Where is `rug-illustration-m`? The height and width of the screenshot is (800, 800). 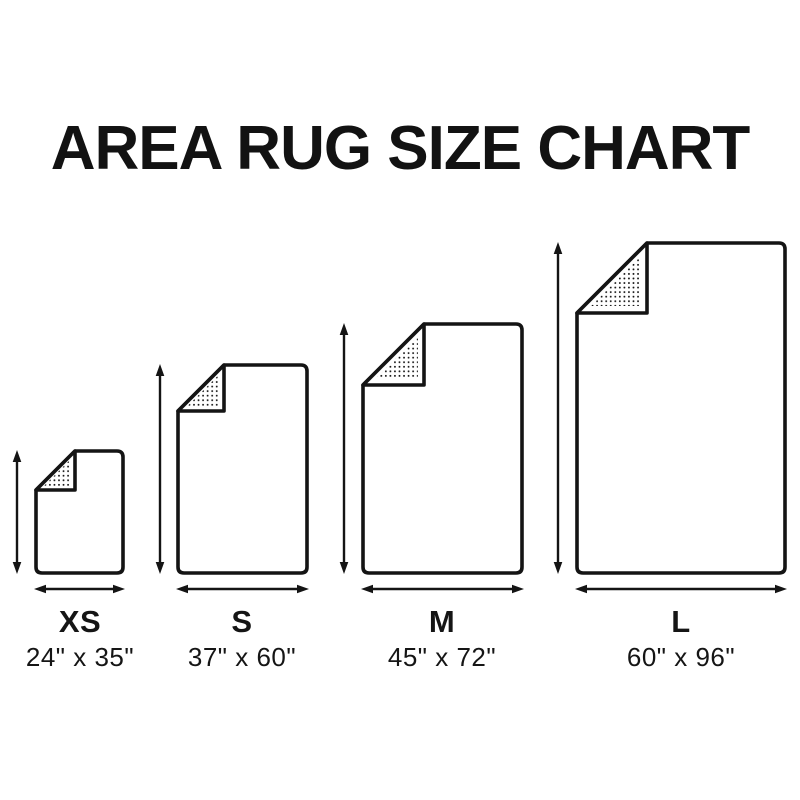
rug-illustration-m is located at coordinates (431, 458).